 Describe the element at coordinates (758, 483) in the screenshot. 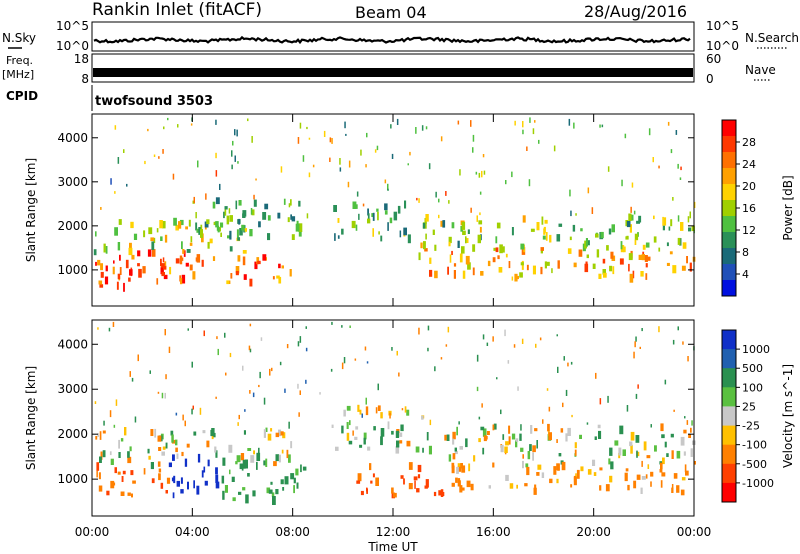

I see `colorbar-tick-label: -1000` at that location.